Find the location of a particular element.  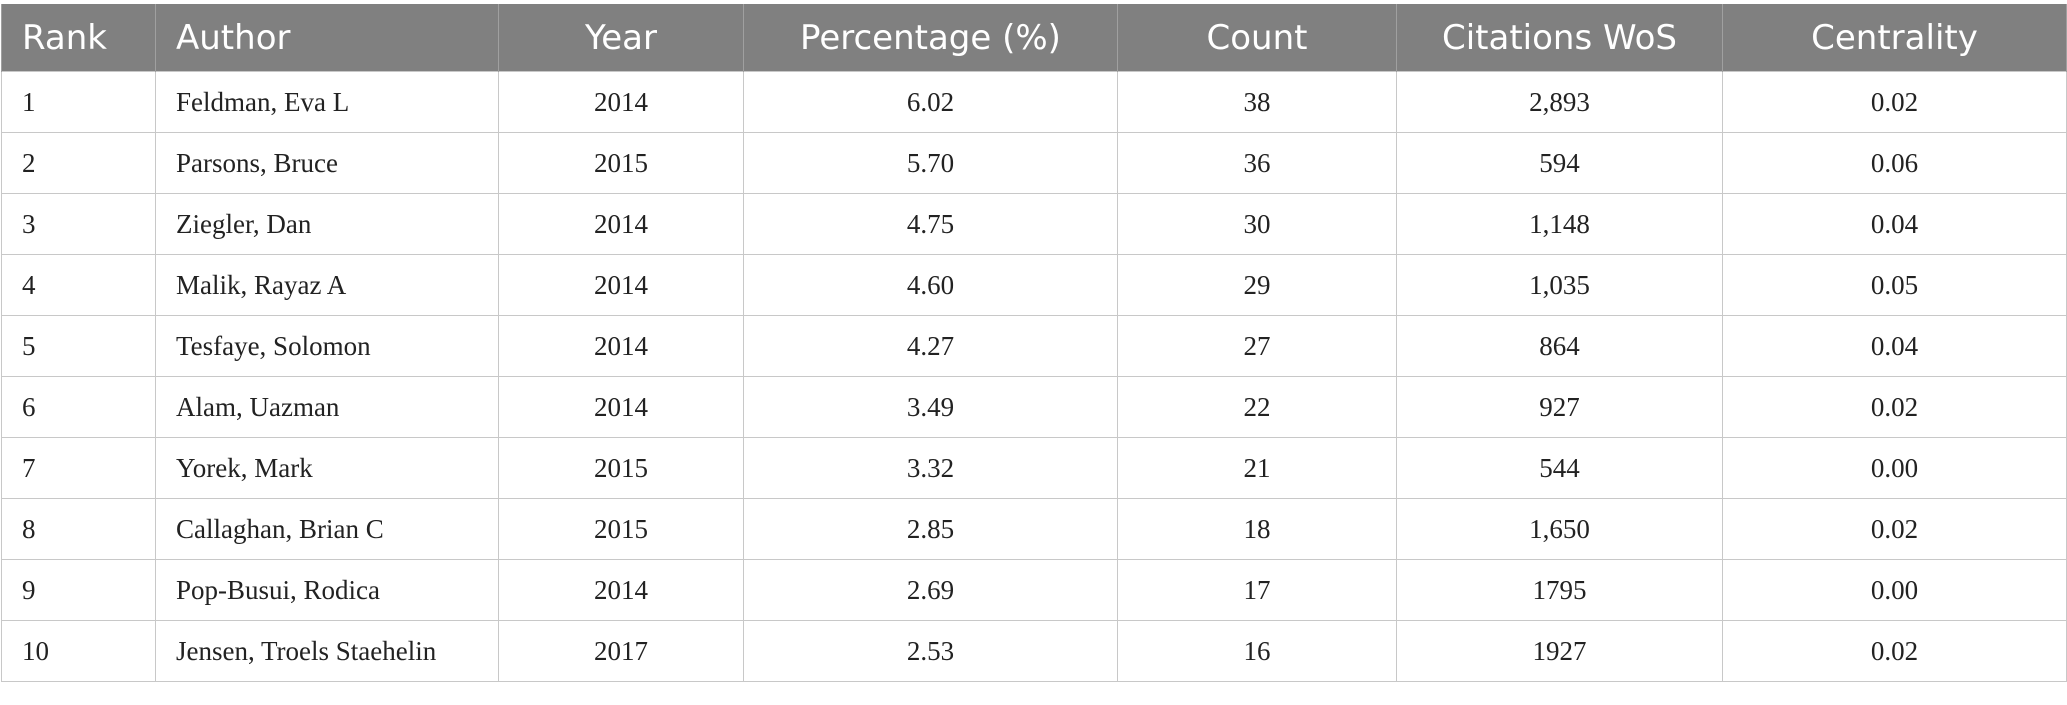

table-row: 7 Yorek, Mark 2015 3.32 21 544 0.00 is located at coordinates (1034, 468).